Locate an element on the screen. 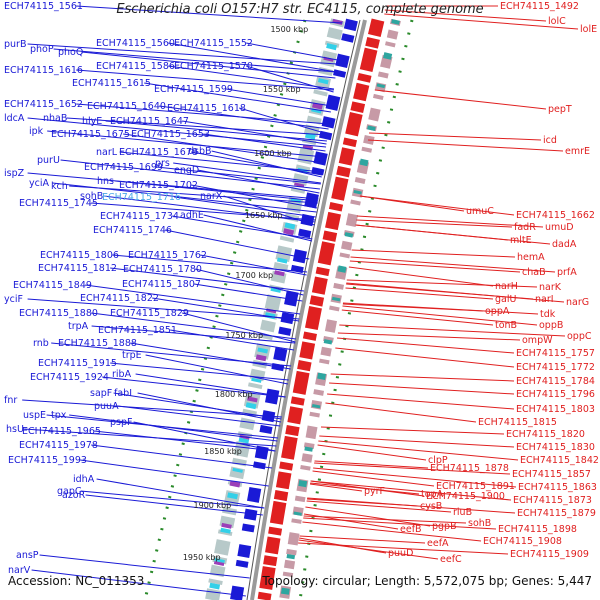  gene-label-uspe: uspE is located at coordinates (34, 415).